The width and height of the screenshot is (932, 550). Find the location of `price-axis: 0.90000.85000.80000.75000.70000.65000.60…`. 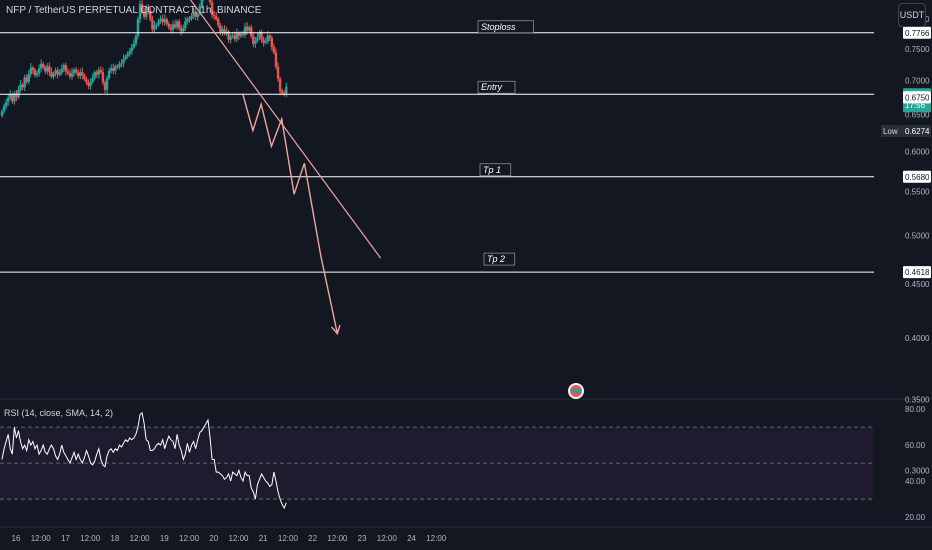

price-axis: 0.90000.85000.80000.75000.70000.65000.60… is located at coordinates (906, 275).